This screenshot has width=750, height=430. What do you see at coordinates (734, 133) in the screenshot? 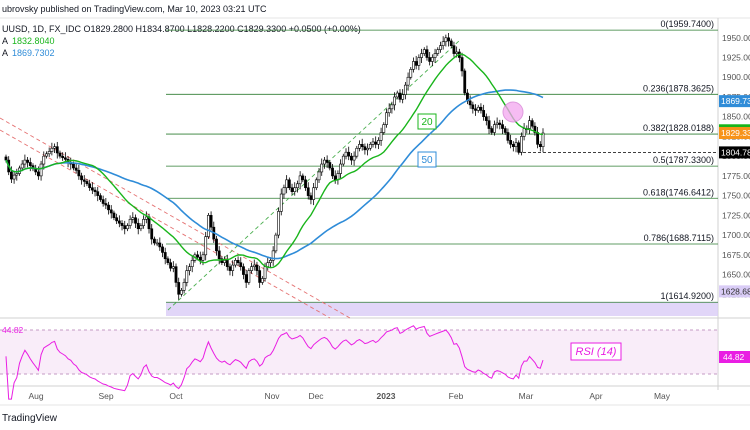
I see `price-tag-price` at bounding box center [734, 133].